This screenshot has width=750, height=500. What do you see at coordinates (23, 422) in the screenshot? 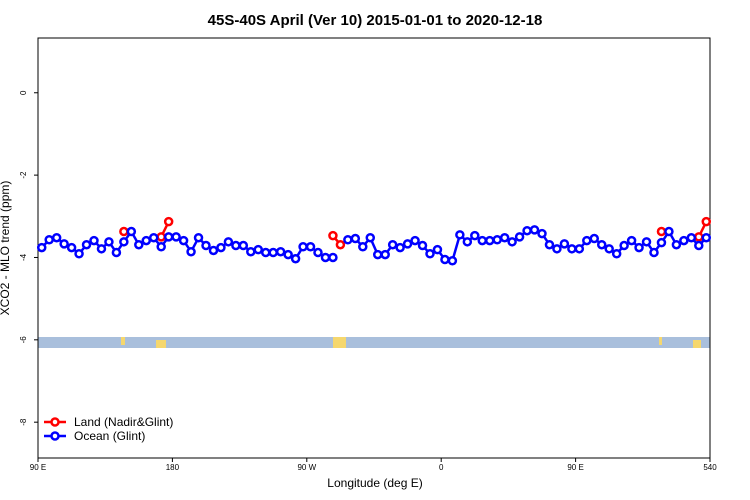
I see `y-tick-label: -8` at bounding box center [23, 422].